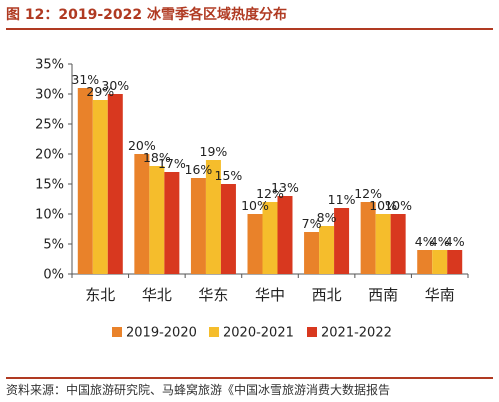  Describe the element at coordinates (356, 333) in the screenshot. I see `legend-label: 2021-2022` at that location.